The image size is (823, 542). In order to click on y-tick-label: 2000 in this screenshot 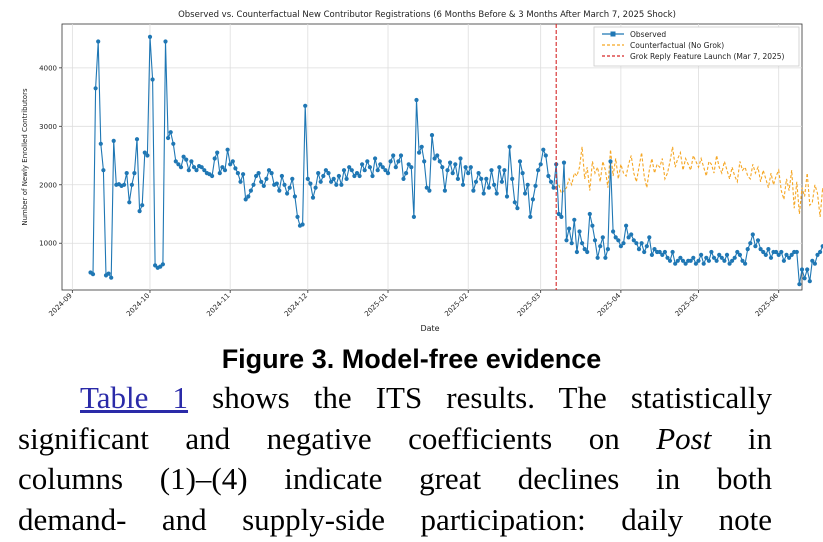, I will do `click(48, 185)`.